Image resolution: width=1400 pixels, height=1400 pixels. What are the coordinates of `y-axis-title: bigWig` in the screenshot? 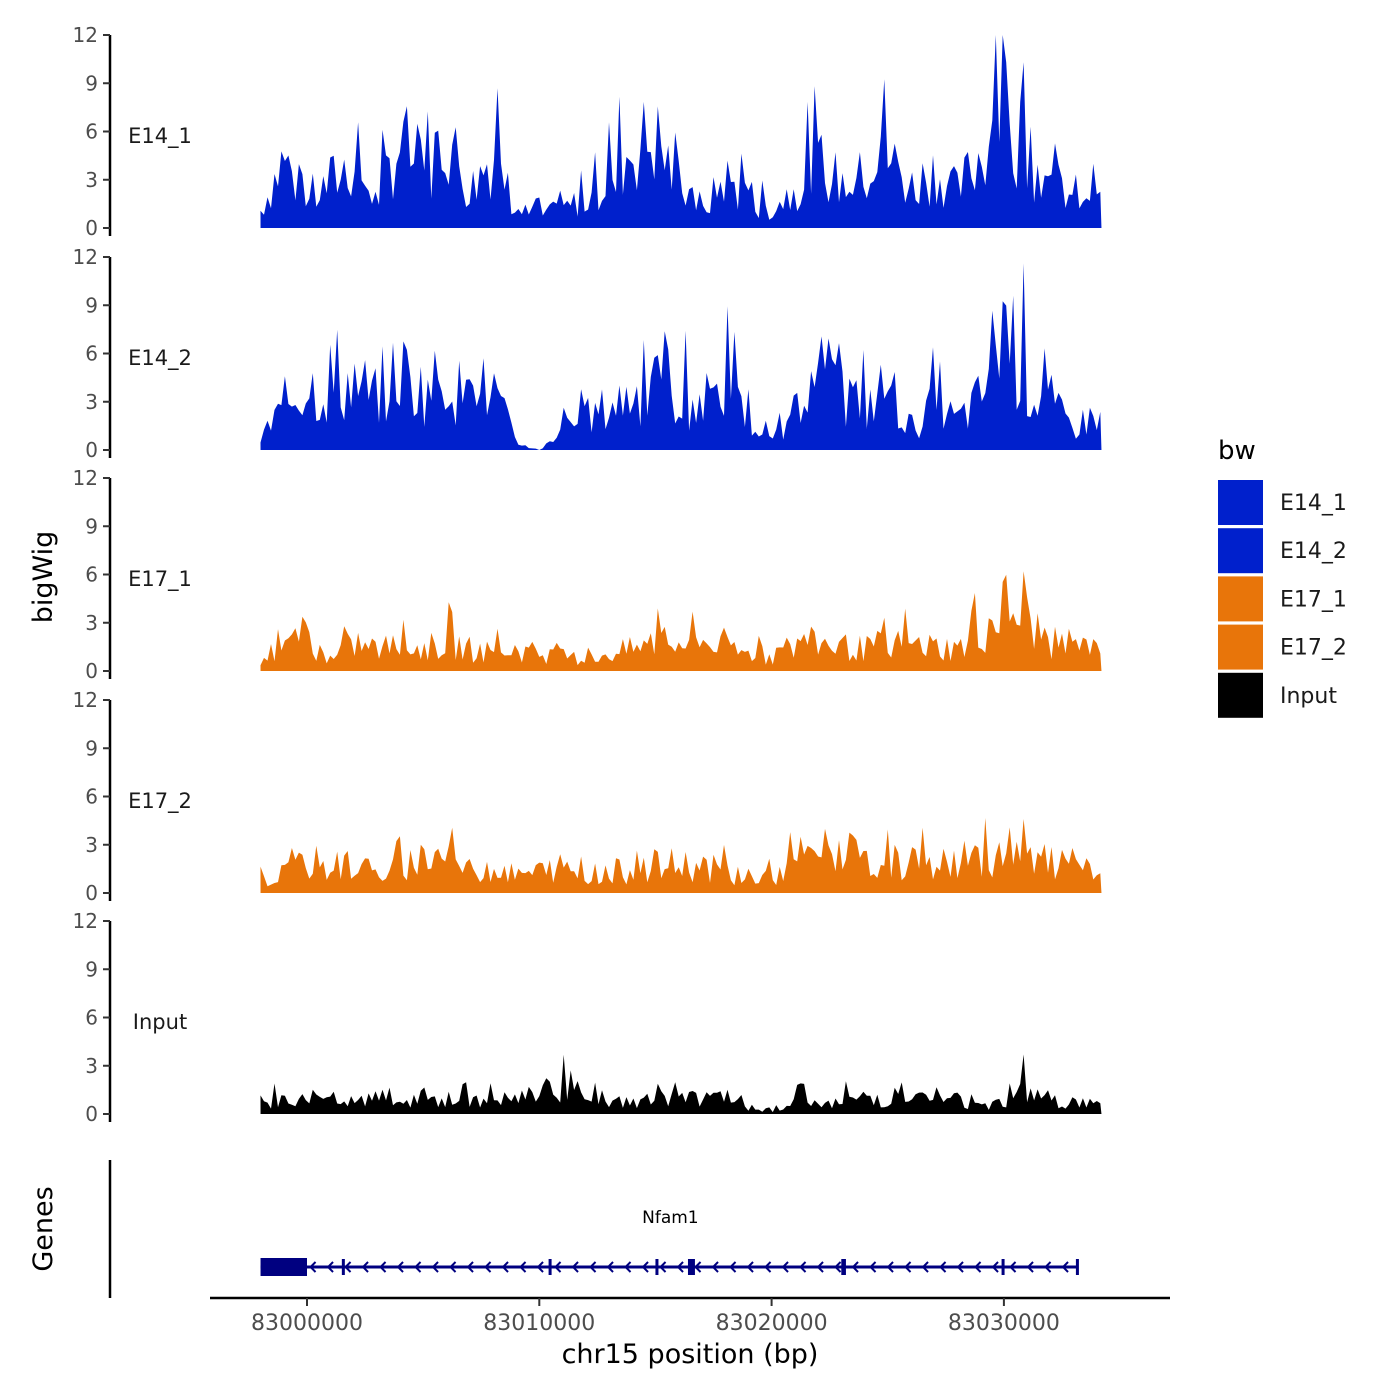 It's located at (43, 577).